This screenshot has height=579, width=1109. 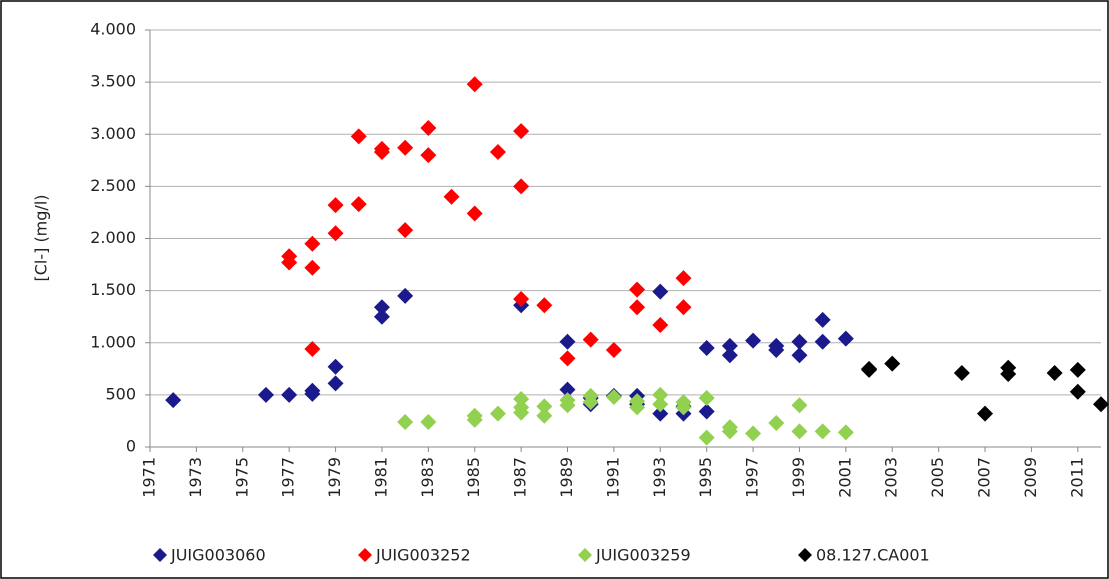 I want to click on y-axis-label: [Cl-] (mg/l), so click(x=41, y=237).